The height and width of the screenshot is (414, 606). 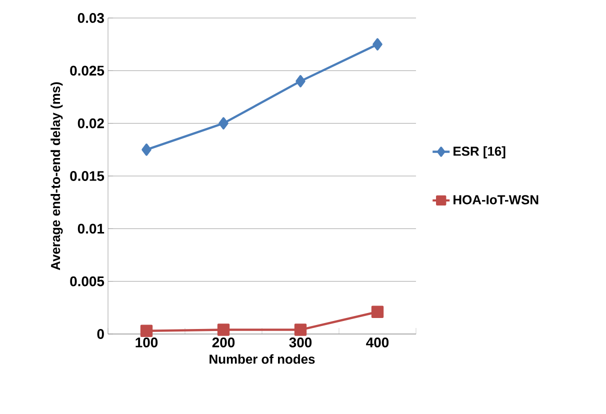 I want to click on x-axis-title: Number of nodes, so click(x=262, y=359).